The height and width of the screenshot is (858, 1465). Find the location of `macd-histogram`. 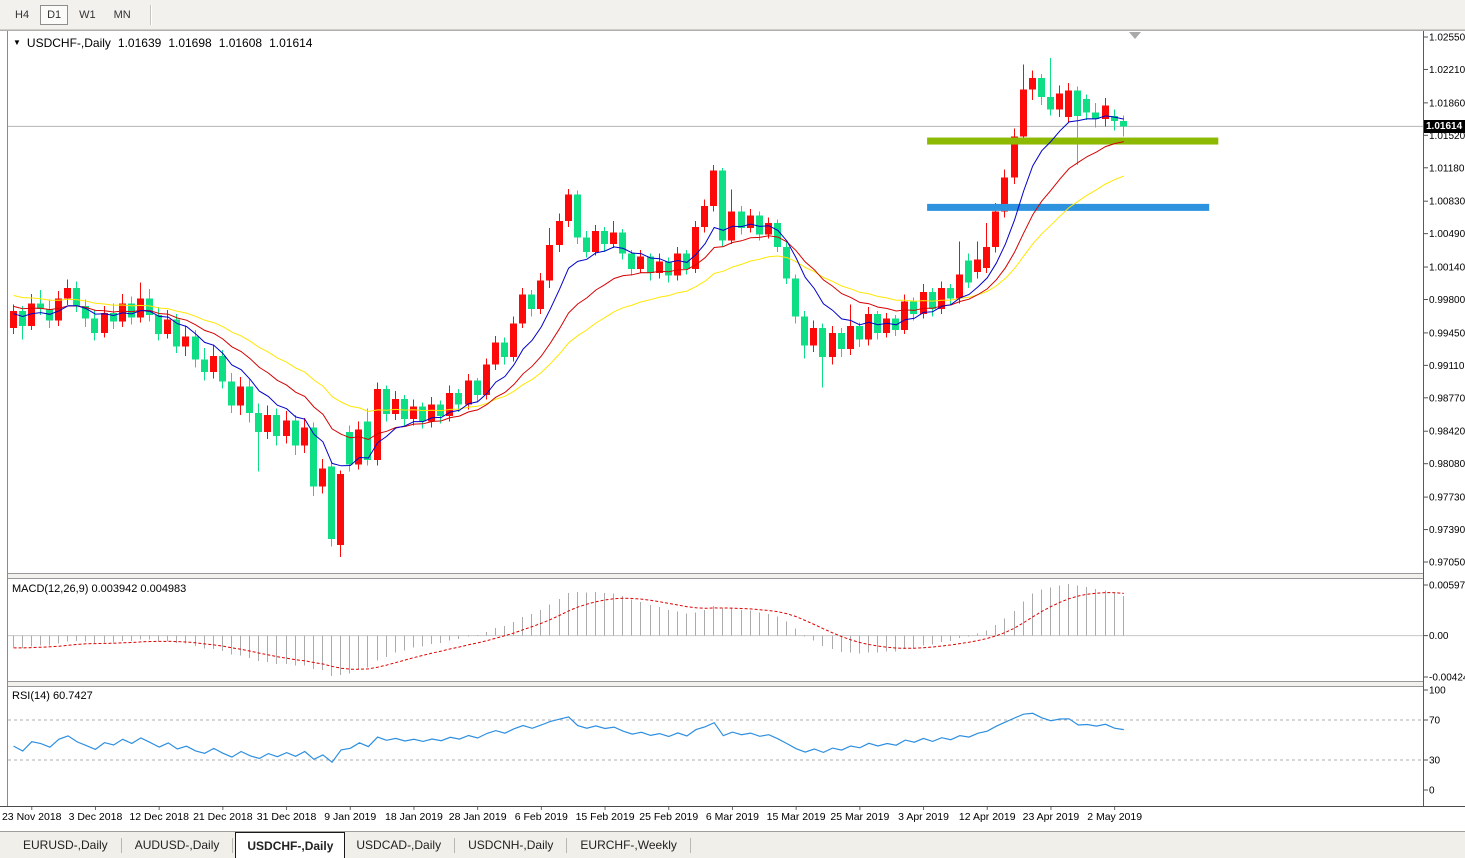

macd-histogram is located at coordinates (568, 630).